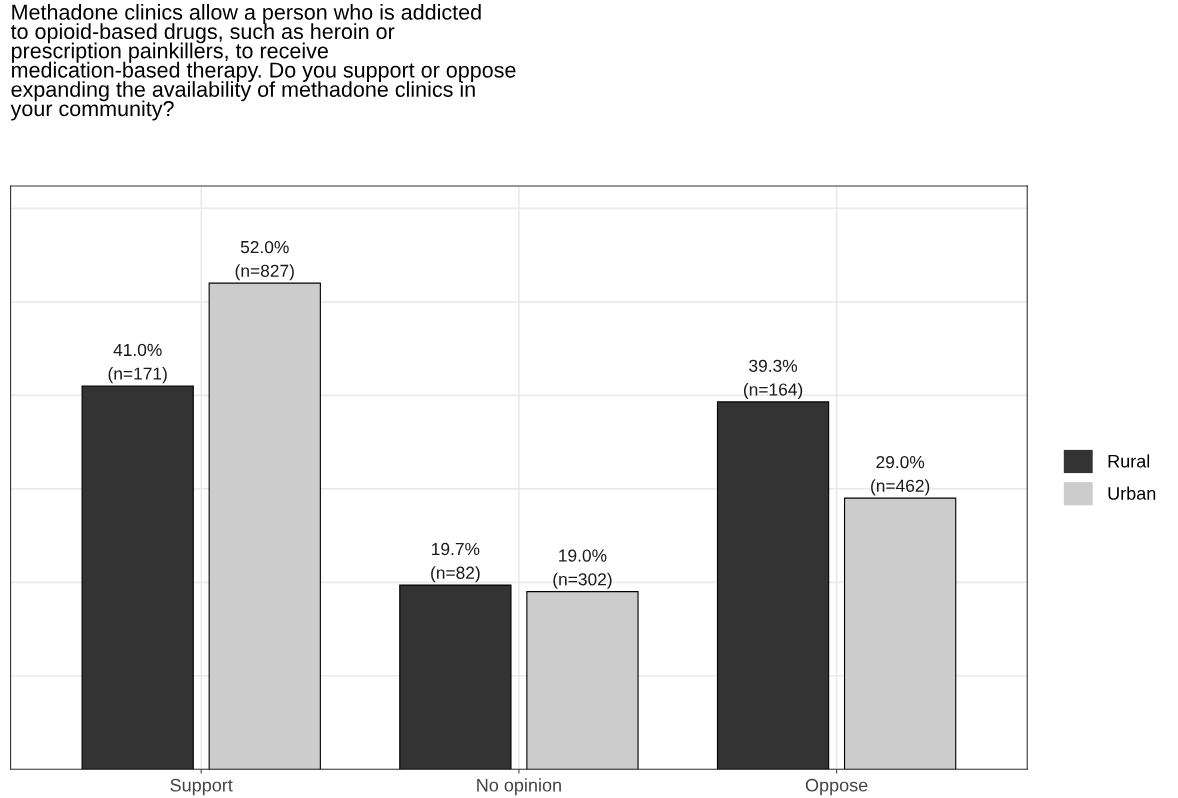  Describe the element at coordinates (582, 569) in the screenshot. I see `data-label: 19.0% (n=302)` at that location.